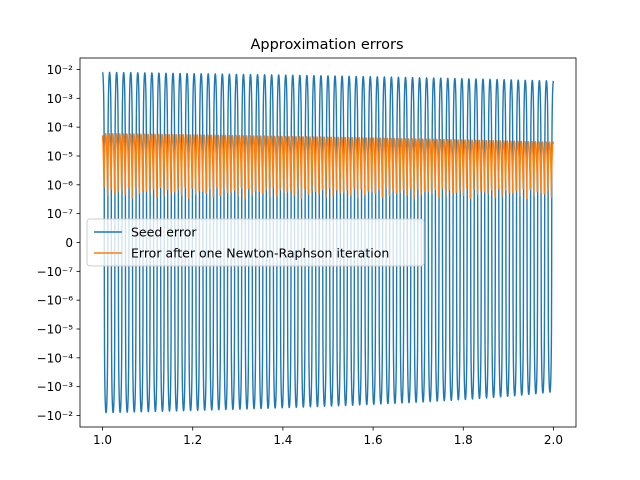  What do you see at coordinates (102, 440) in the screenshot?
I see `x-tick-label: 1.0` at bounding box center [102, 440].